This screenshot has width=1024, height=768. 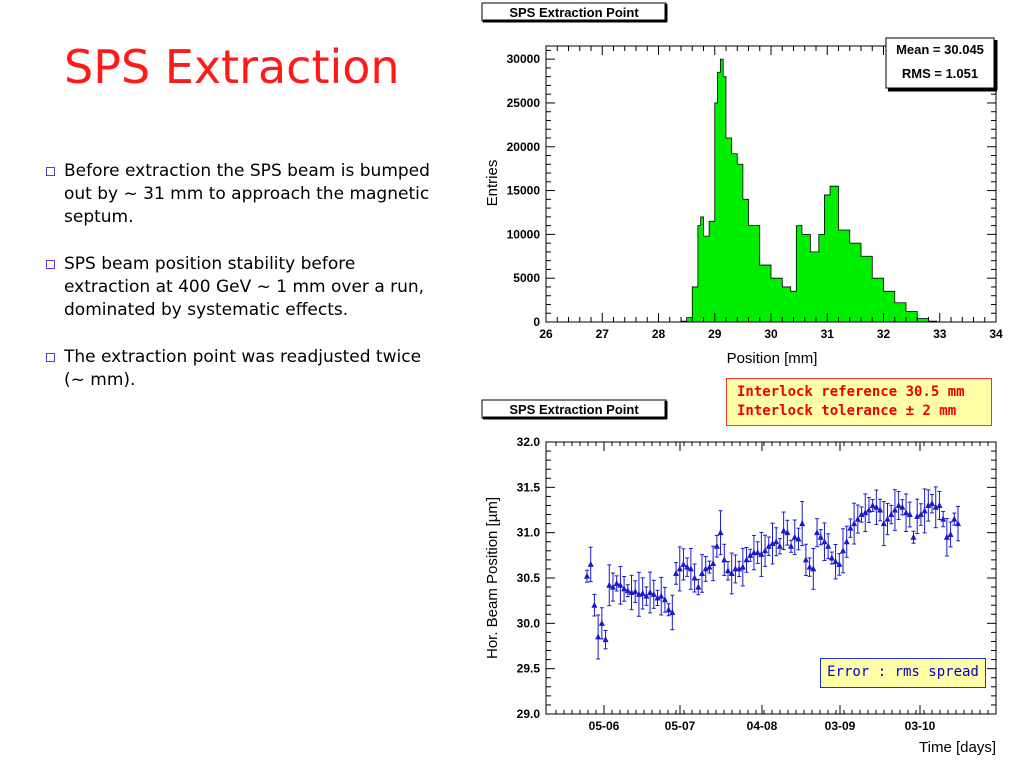 What do you see at coordinates (772, 358) in the screenshot?
I see `hist-xlabel: Position [mm]` at bounding box center [772, 358].